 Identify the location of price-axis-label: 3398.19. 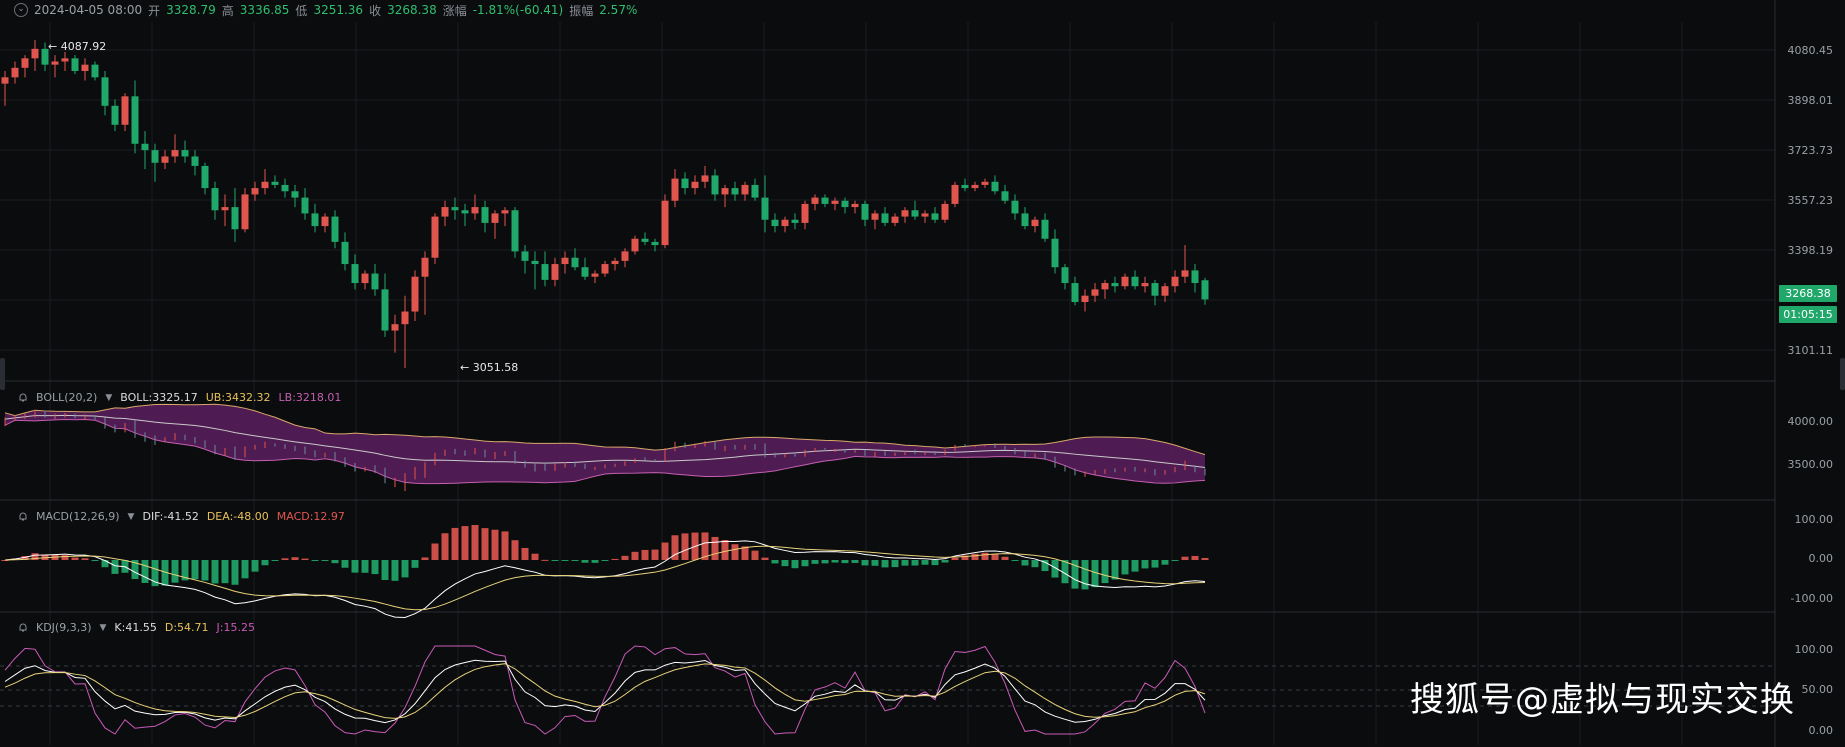
(1810, 250).